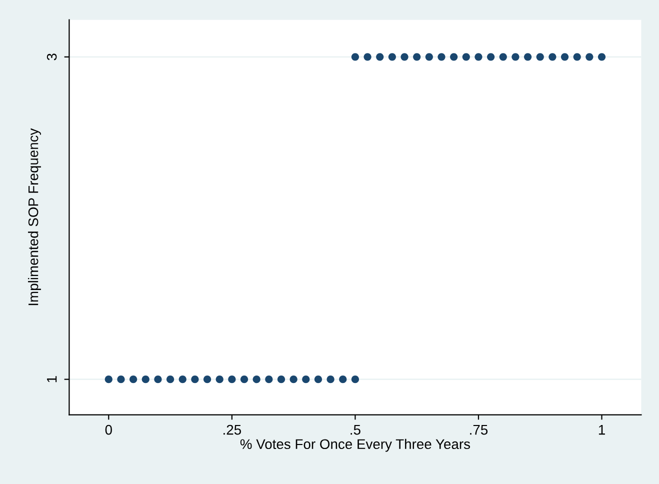 This screenshot has height=484, width=659. What do you see at coordinates (232, 429) in the screenshot?
I see `x-tick-label: .25` at bounding box center [232, 429].